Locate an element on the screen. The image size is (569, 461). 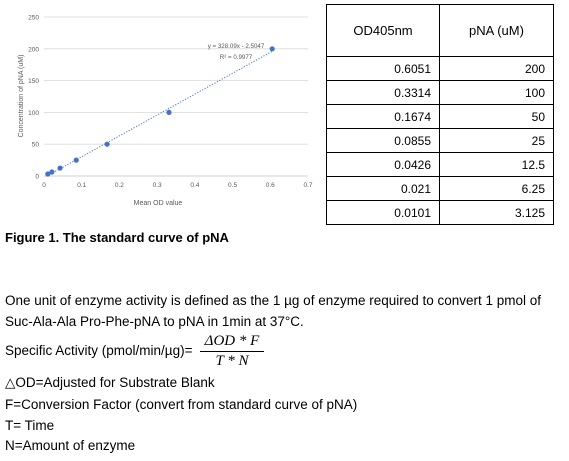
table-cell-od: 0.021 is located at coordinates (383, 188).